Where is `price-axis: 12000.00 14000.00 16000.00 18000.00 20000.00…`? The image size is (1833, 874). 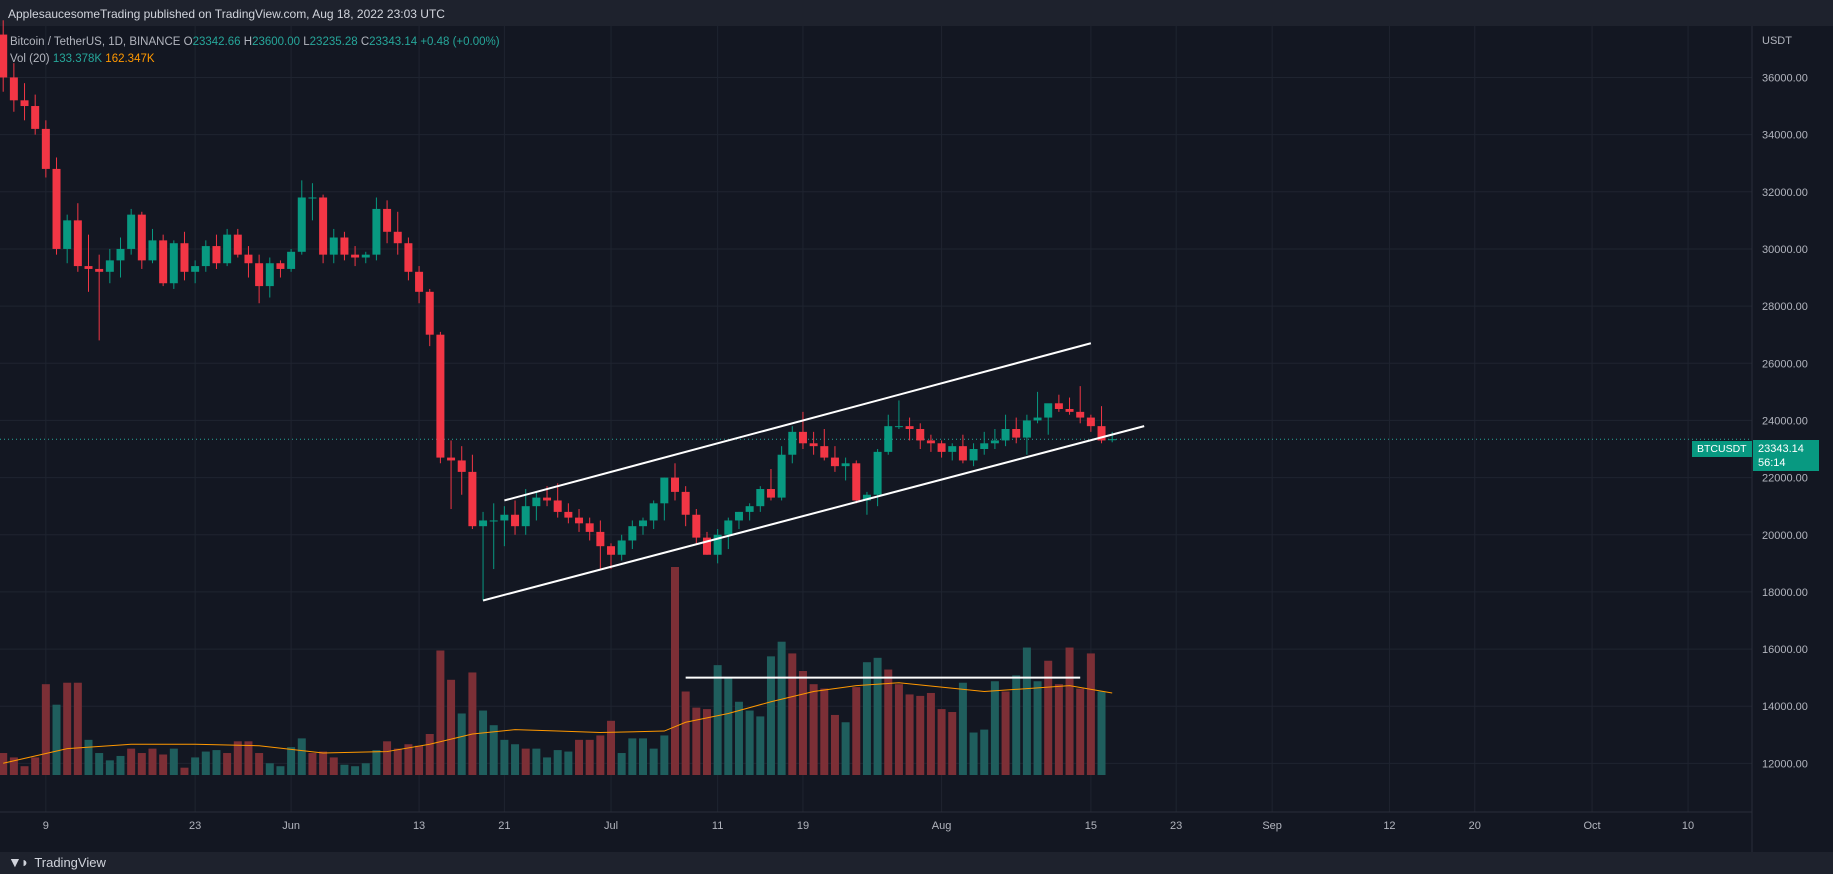
price-axis: 12000.00 14000.00 16000.00 18000.00 20000.00… is located at coordinates (1785, 421).